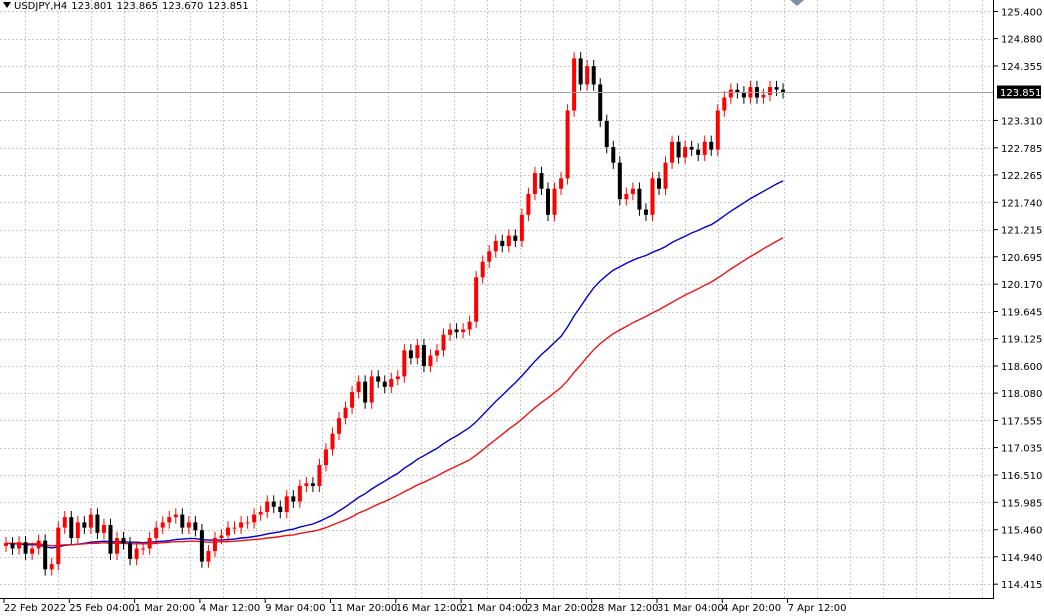  Describe the element at coordinates (35, 608) in the screenshot. I see `time-tick-label: 22 Feb 2022` at that location.